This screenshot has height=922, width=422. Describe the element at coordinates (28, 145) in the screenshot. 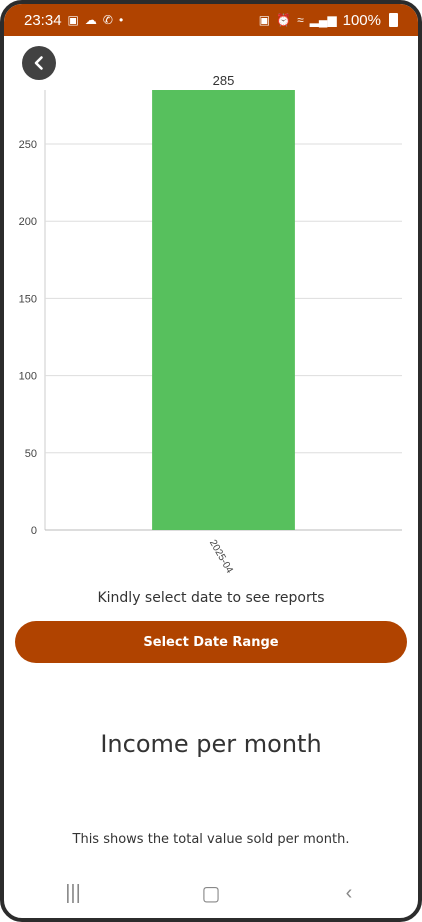

I see `y-tick-label: 250` at that location.